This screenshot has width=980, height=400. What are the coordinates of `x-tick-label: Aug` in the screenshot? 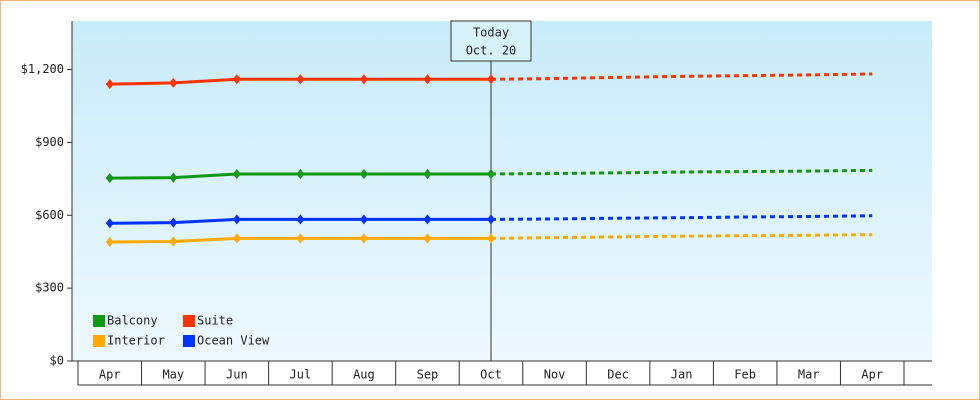 It's located at (364, 375).